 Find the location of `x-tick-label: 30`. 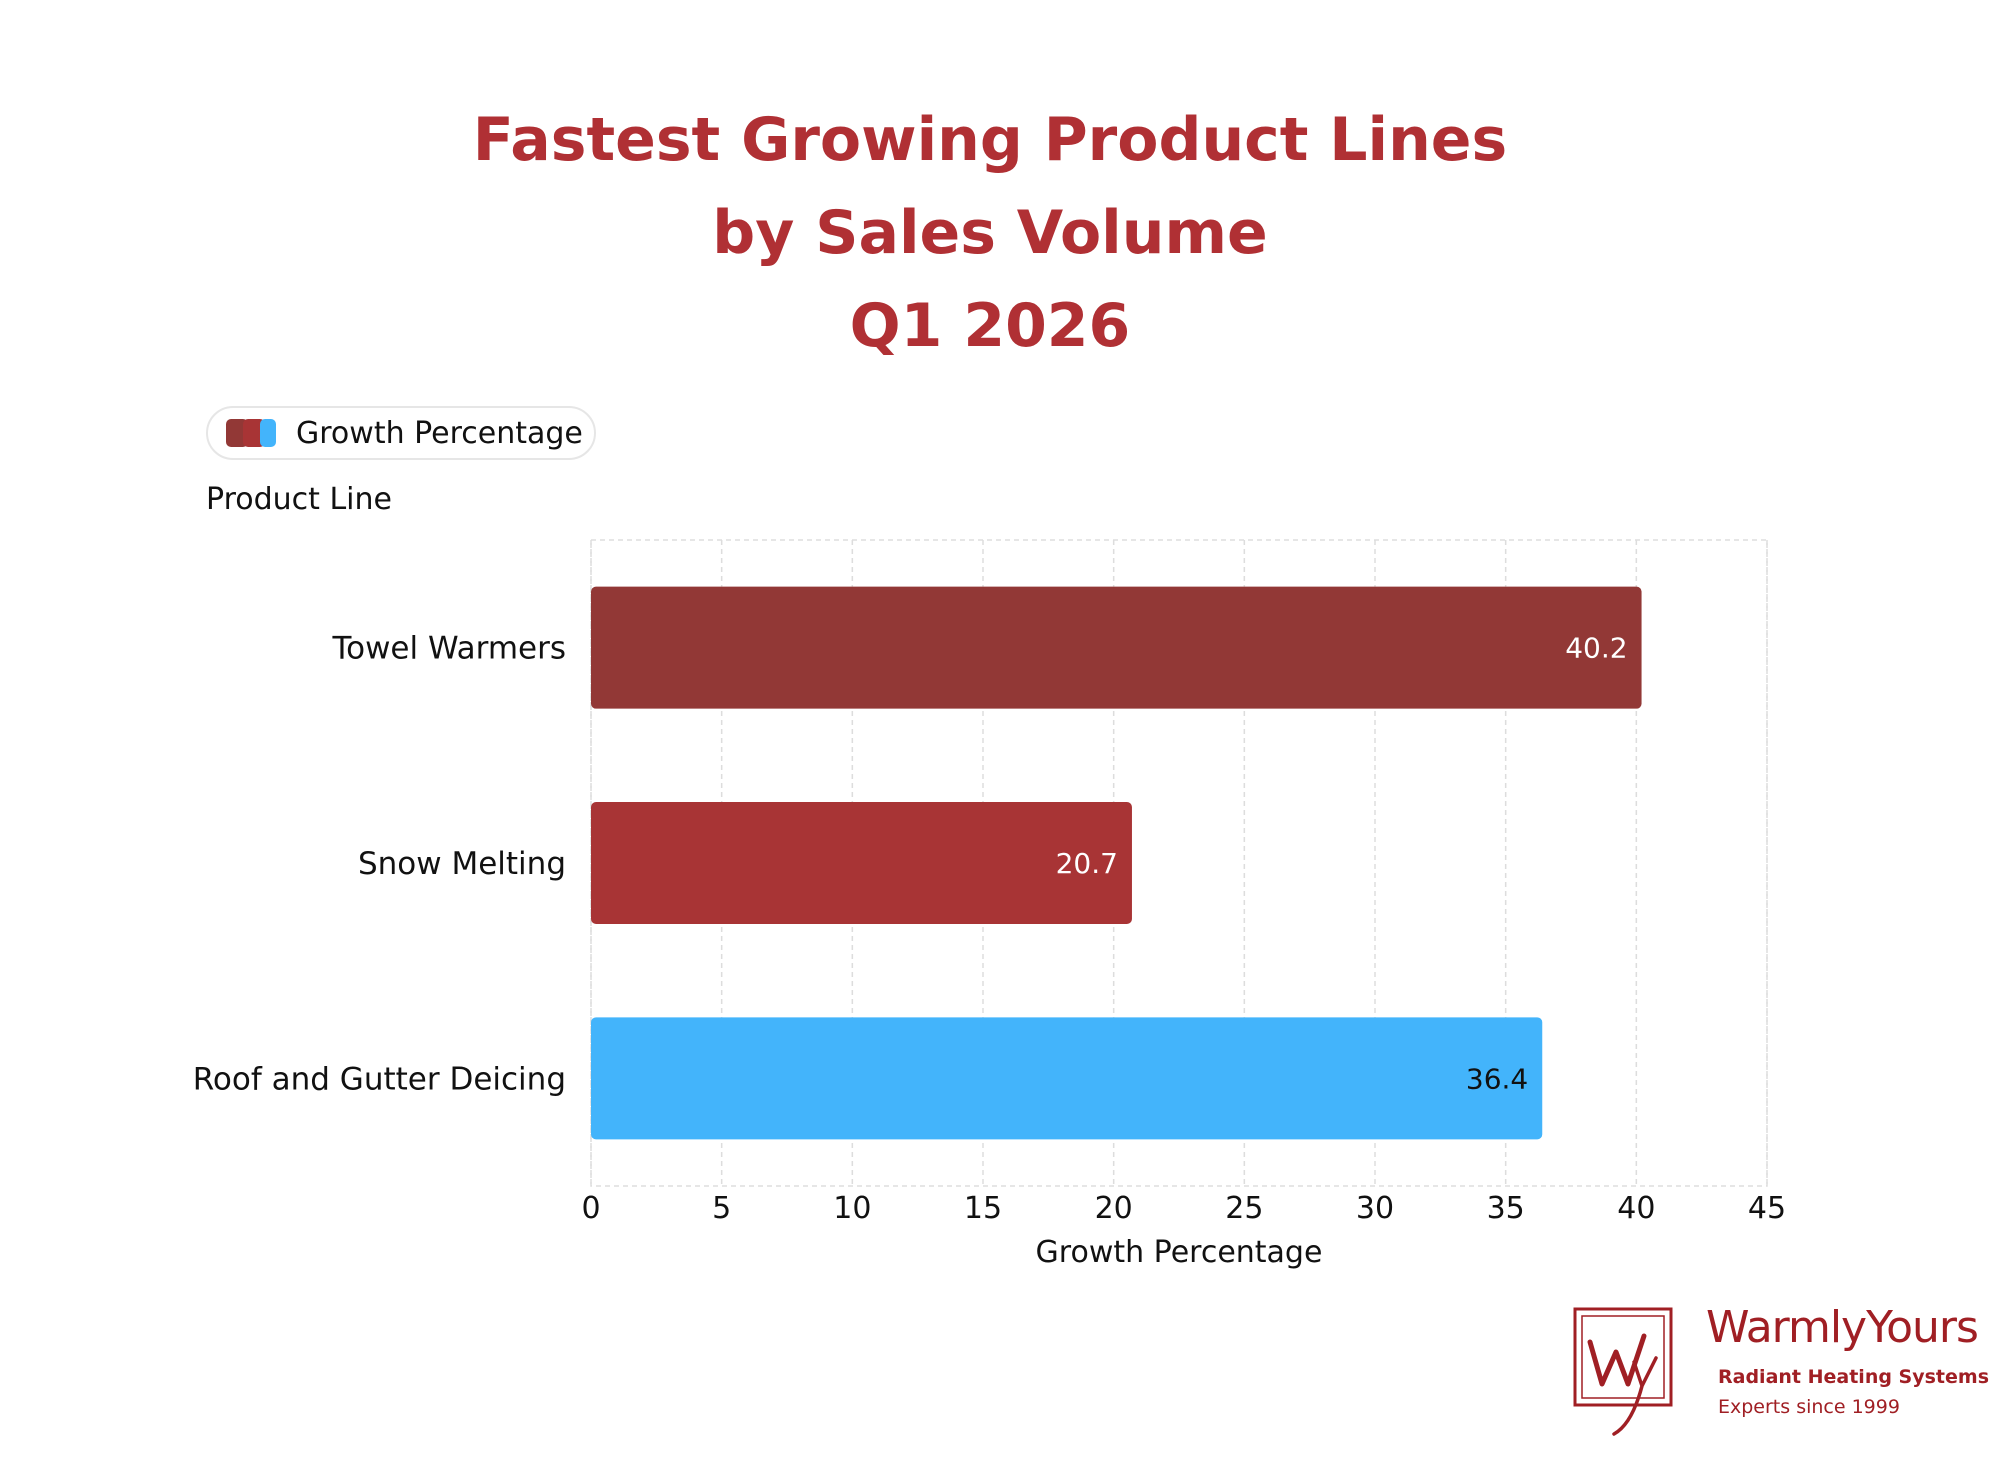

x-tick-label: 30 is located at coordinates (1375, 1208).